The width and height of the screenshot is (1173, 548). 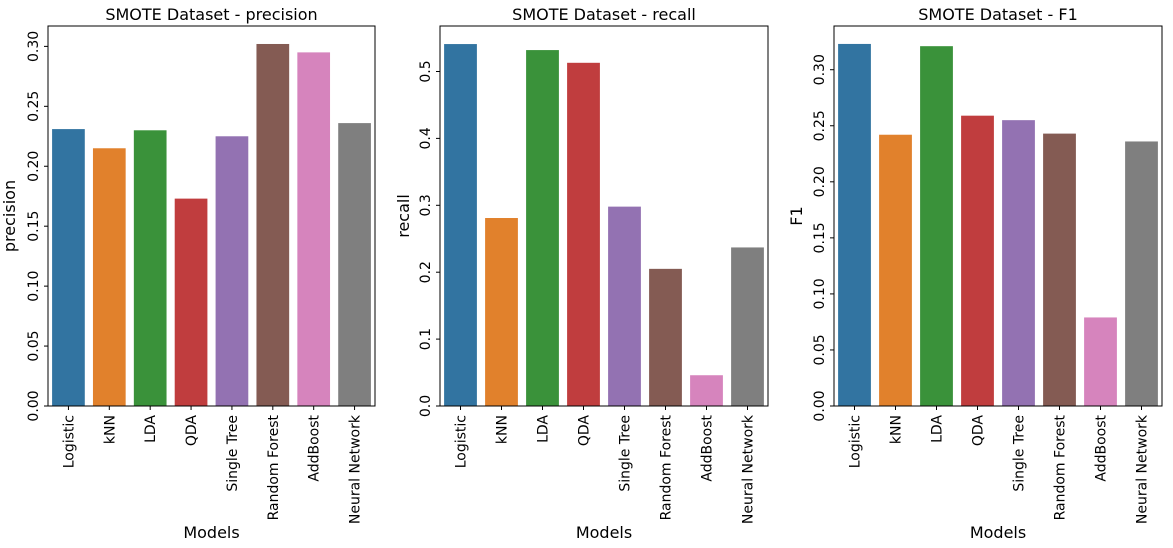 What do you see at coordinates (426, 406) in the screenshot?
I see `y-tick-label: 0.0` at bounding box center [426, 406].